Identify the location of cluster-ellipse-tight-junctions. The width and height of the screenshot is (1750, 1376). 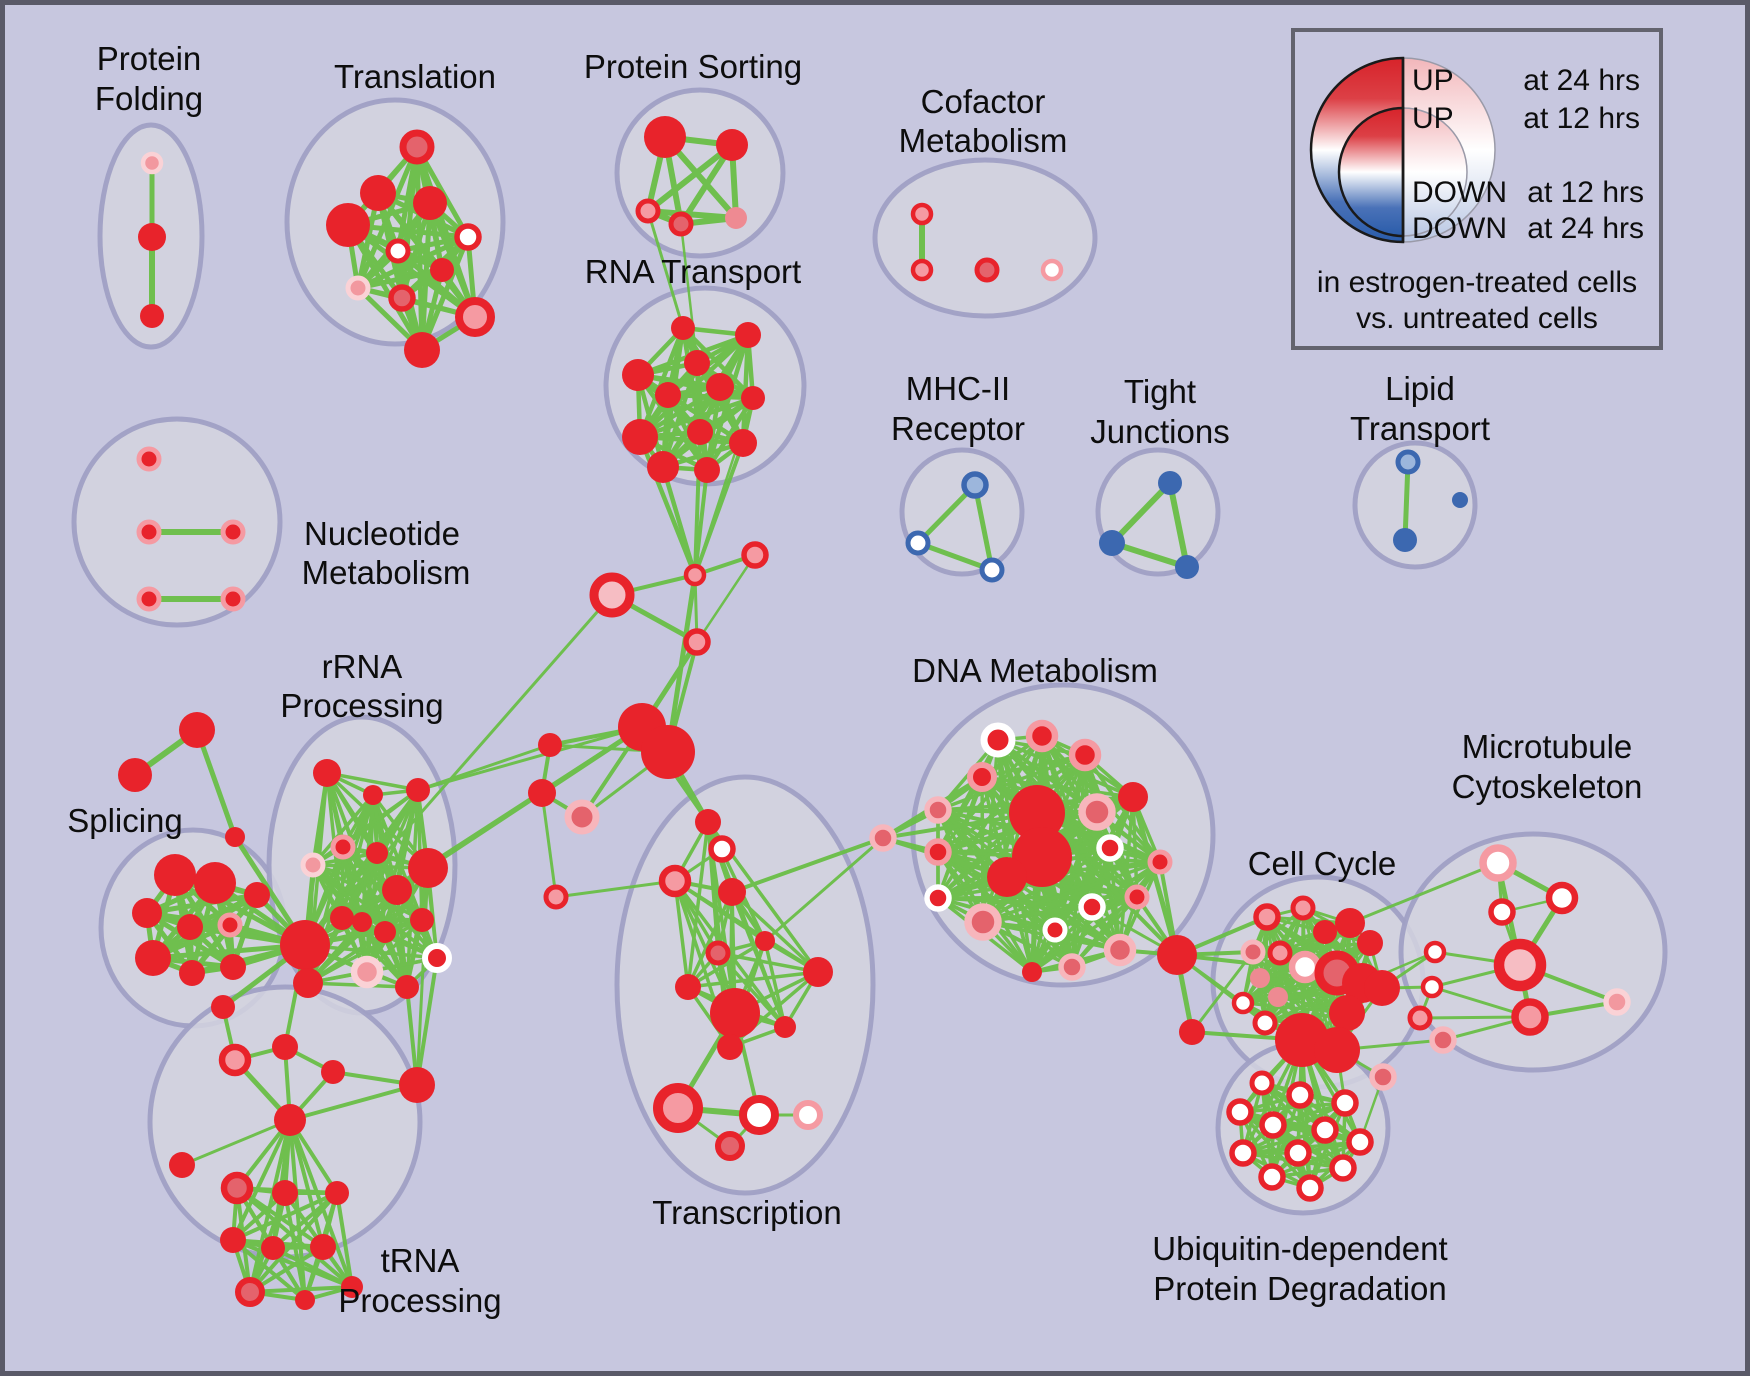
(1158, 512).